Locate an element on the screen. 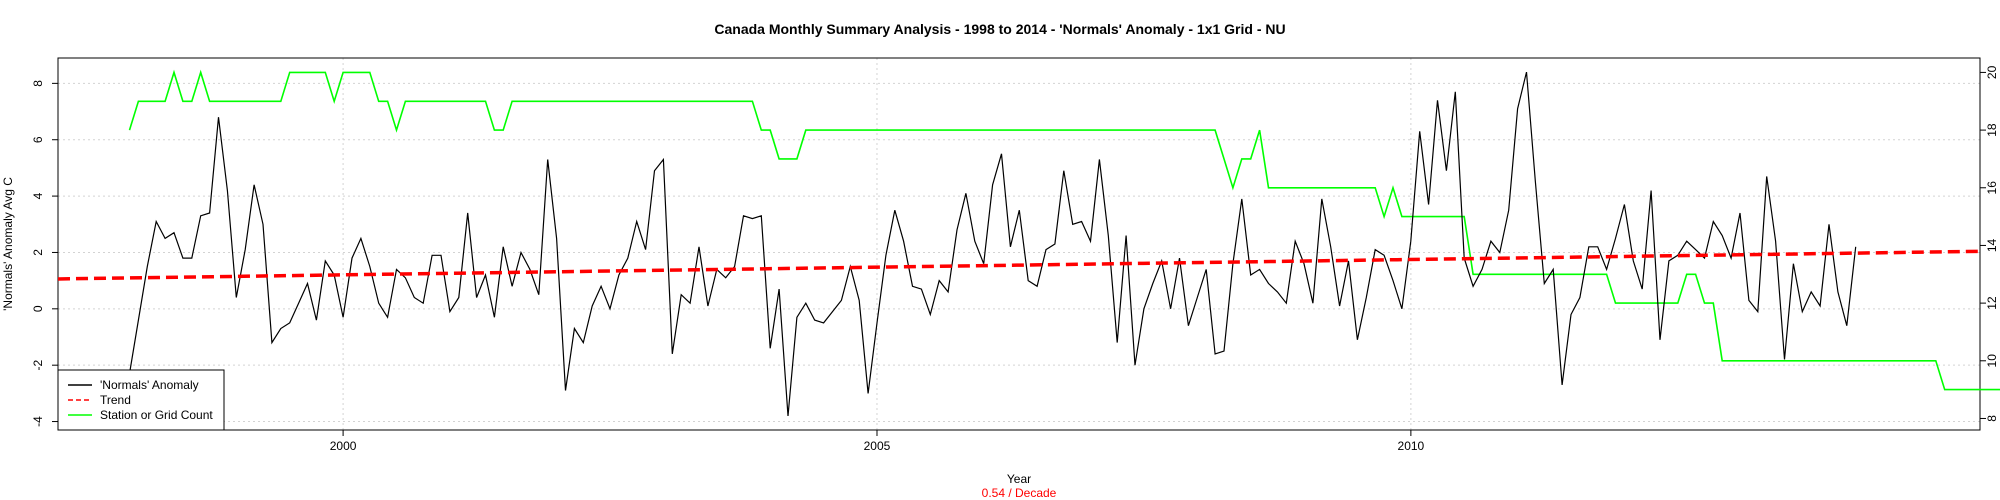 This screenshot has width=2000, height=500. y2-tick-label: 8 is located at coordinates (1992, 418).